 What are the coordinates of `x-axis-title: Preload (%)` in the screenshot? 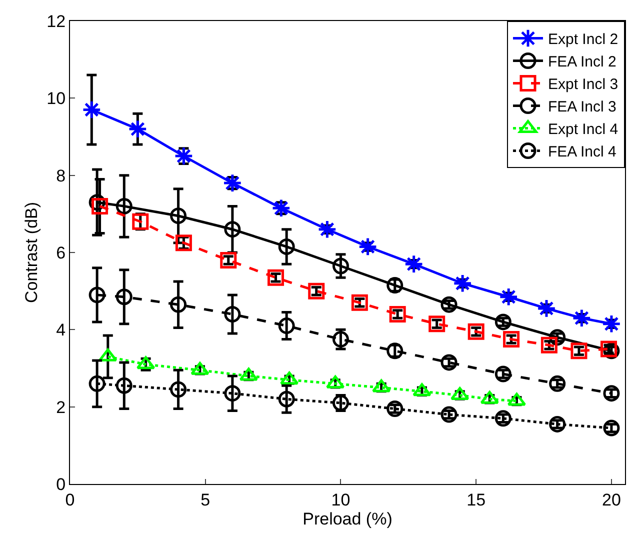 It's located at (347, 518).